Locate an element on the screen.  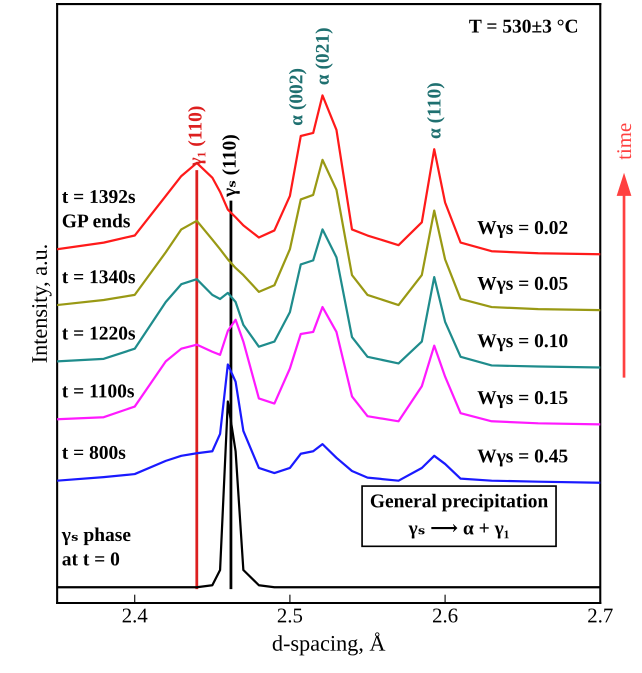
annotation: γₛ ⟶ α + γ₁ is located at coordinates (458, 531).